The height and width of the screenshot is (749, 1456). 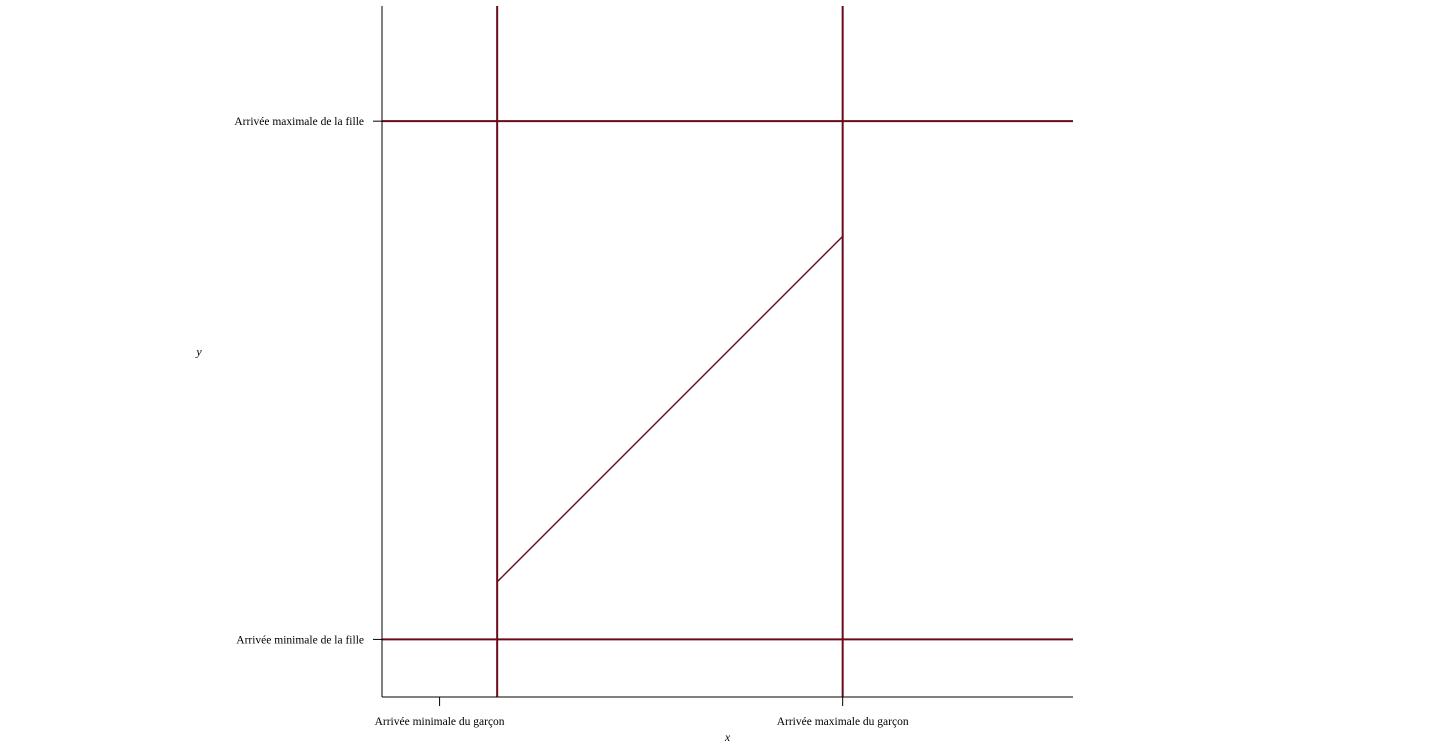 I want to click on x-tick-label-0: Arrivée minimale du garçon, so click(x=440, y=722).